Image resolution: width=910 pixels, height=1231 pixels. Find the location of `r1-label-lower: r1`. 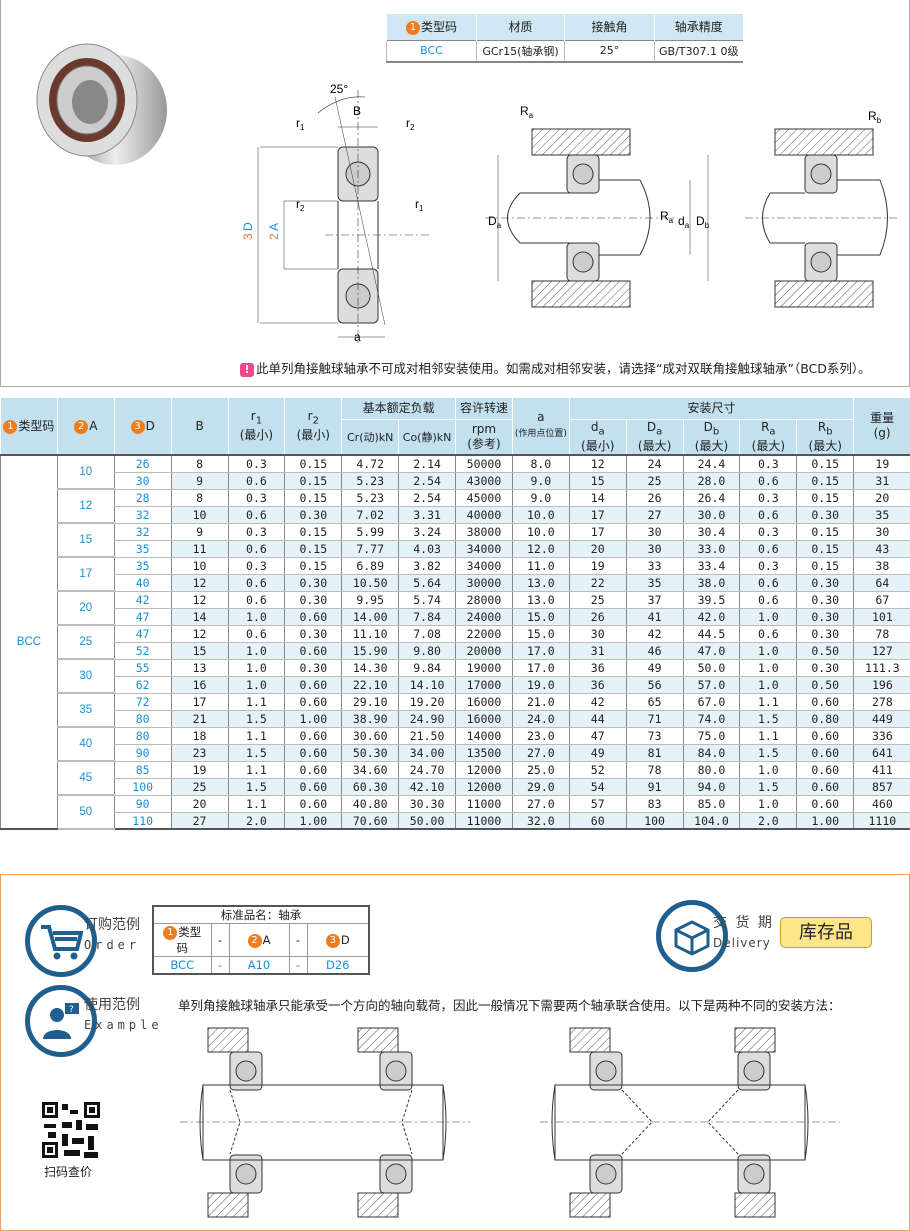

r1-label-lower: r1 is located at coordinates (419, 205).